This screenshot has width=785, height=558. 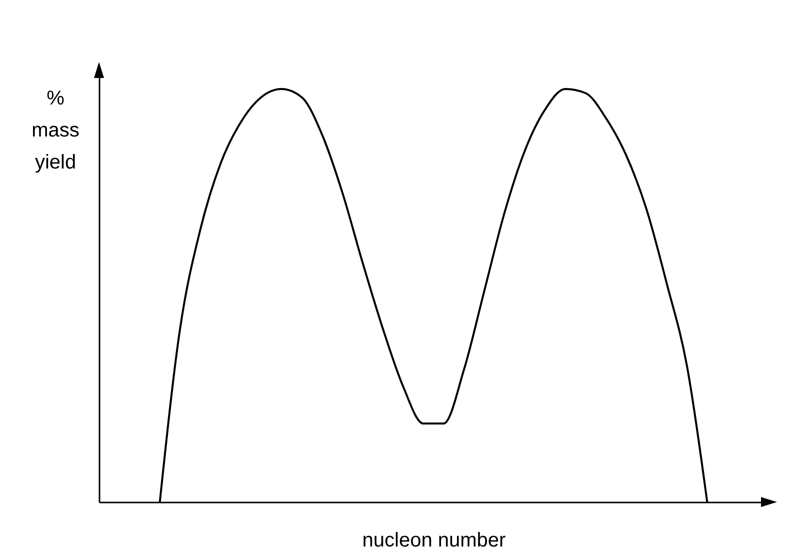 I want to click on y-axis-title: % mass yield, so click(x=56, y=131).